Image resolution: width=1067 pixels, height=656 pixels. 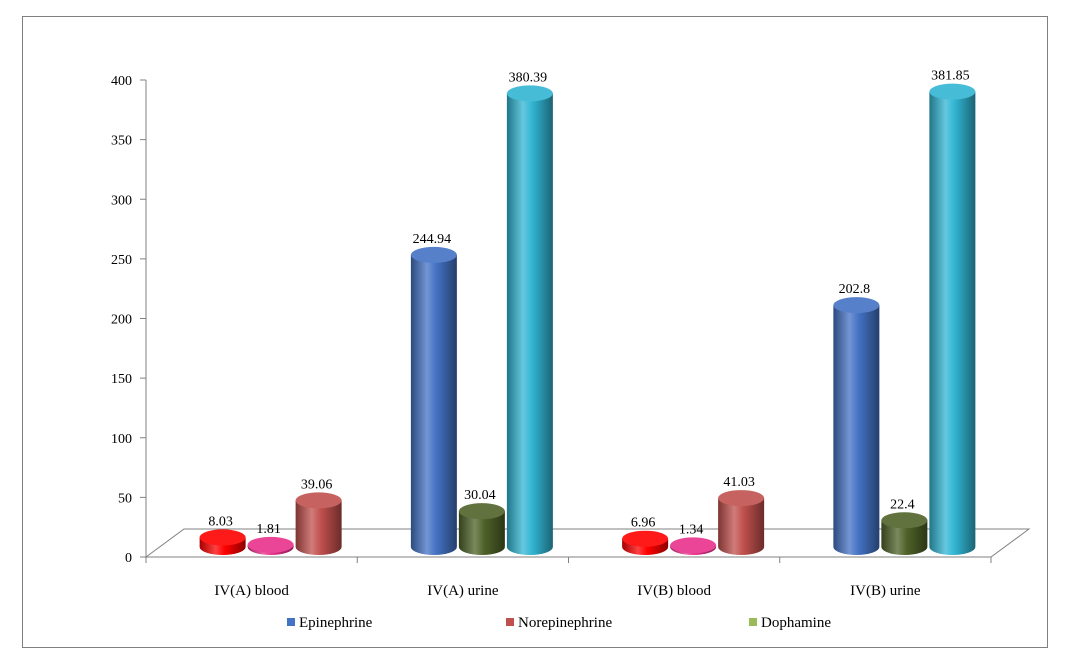 What do you see at coordinates (121, 320) in the screenshot?
I see `y-tick-label: 200` at bounding box center [121, 320].